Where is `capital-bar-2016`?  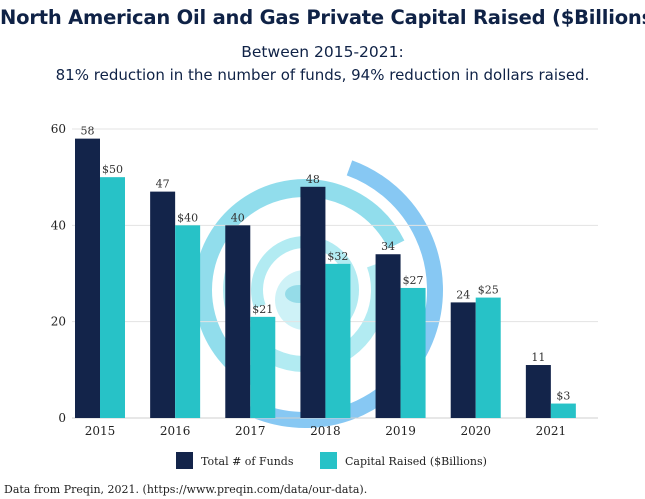
capital-bar-2016 is located at coordinates (188, 321).